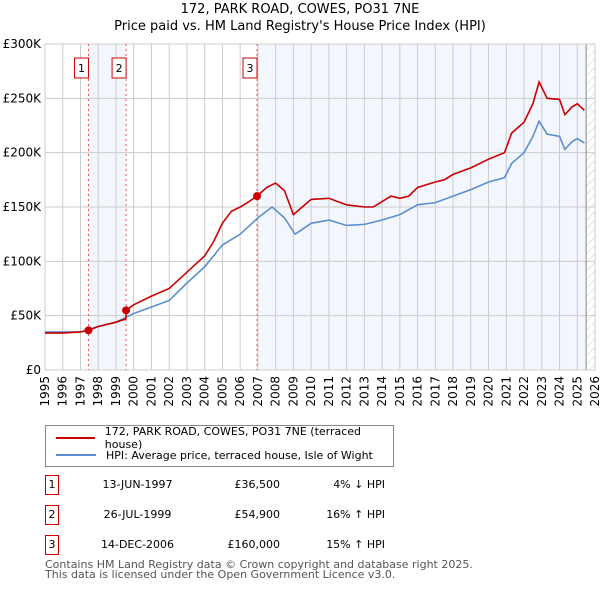  Describe the element at coordinates (240, 391) in the screenshot. I see `x-tick-label: 2006` at that location.